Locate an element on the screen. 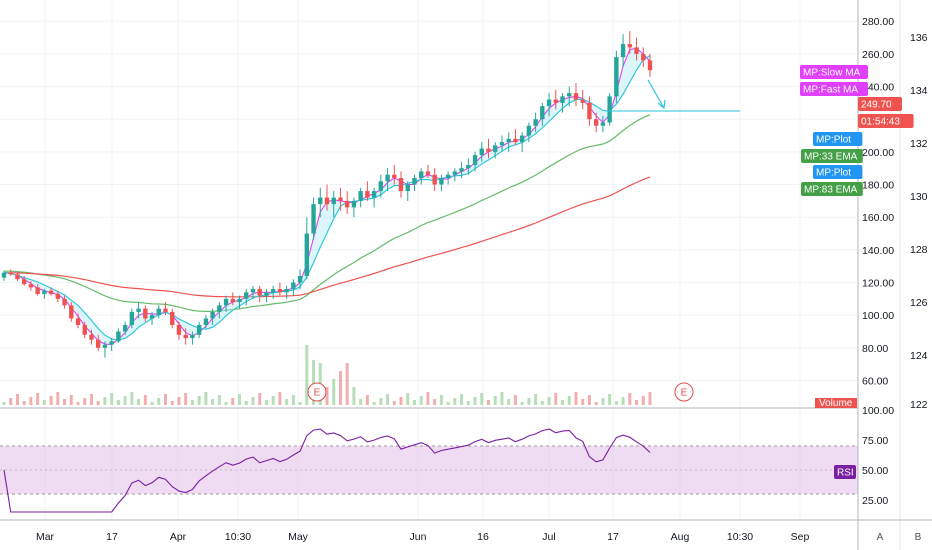 This screenshot has height=550, width=932. price-tag-label: MP:Slow MA is located at coordinates (832, 73).